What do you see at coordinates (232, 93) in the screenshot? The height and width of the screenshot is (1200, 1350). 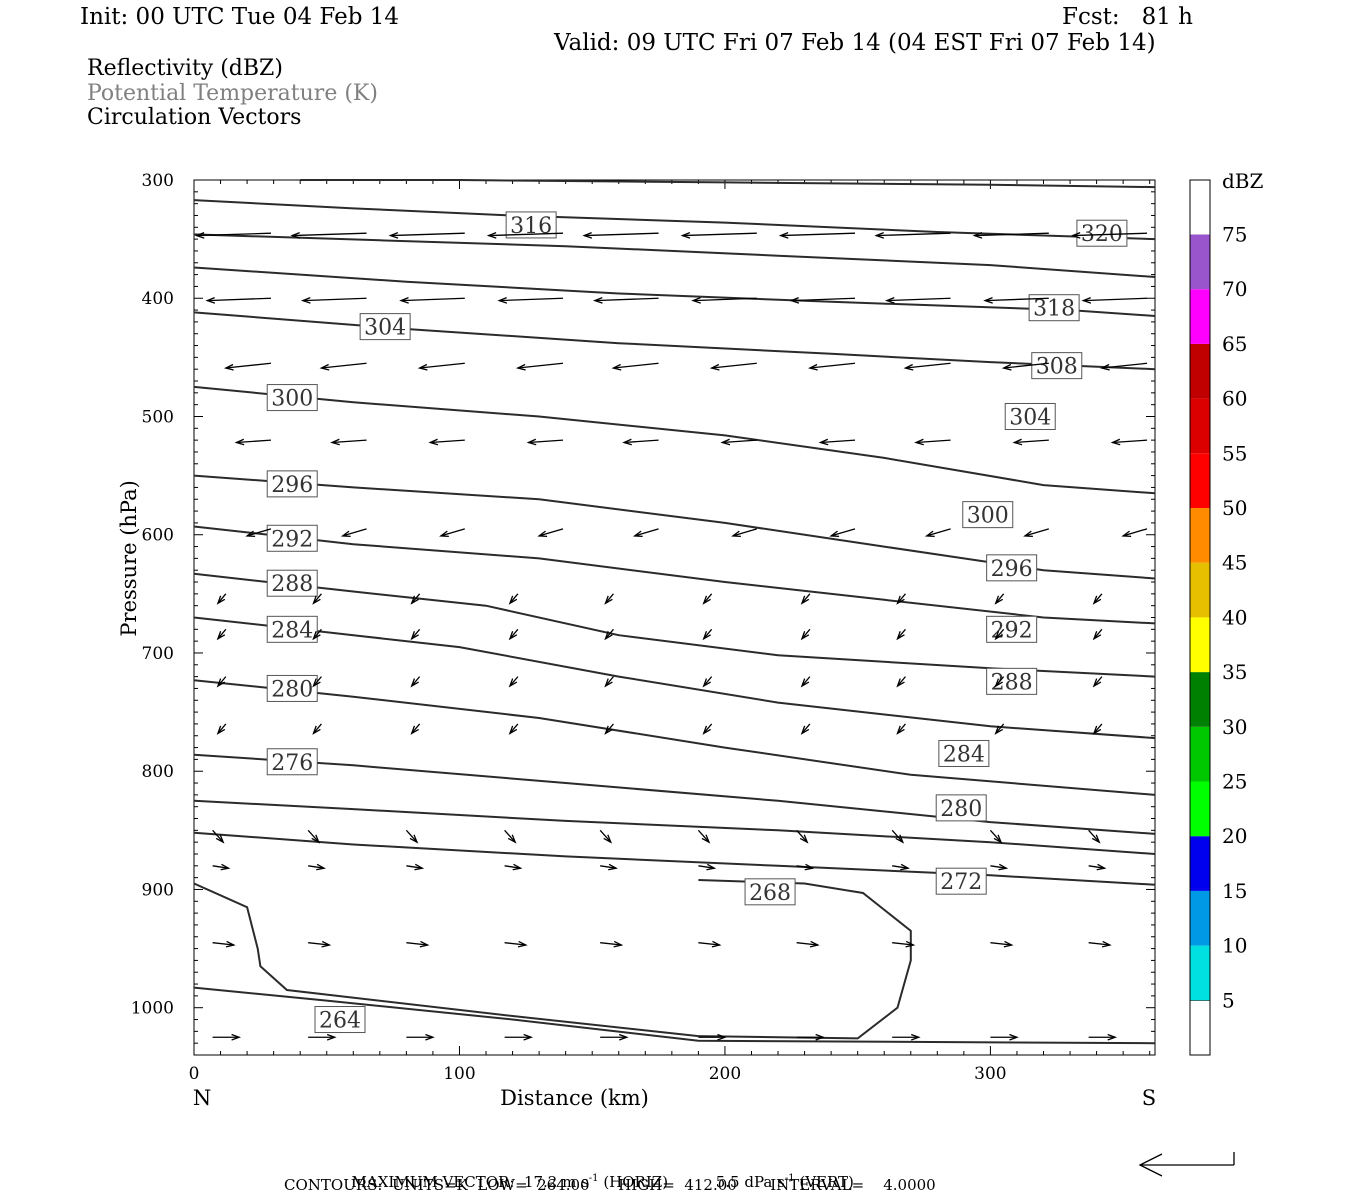 I see `legend-theta: Potential Temperature (K)` at bounding box center [232, 93].